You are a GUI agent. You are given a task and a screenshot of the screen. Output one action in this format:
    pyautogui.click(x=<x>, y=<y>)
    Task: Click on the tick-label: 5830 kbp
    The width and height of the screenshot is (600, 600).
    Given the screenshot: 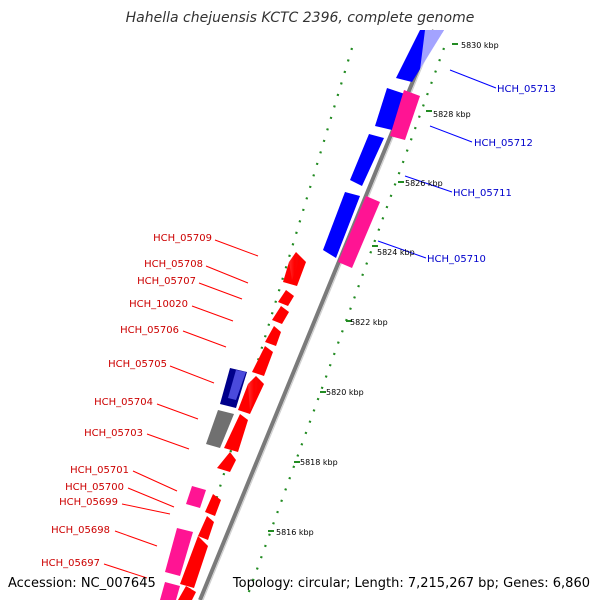 What is the action you would take?
    pyautogui.click(x=480, y=45)
    